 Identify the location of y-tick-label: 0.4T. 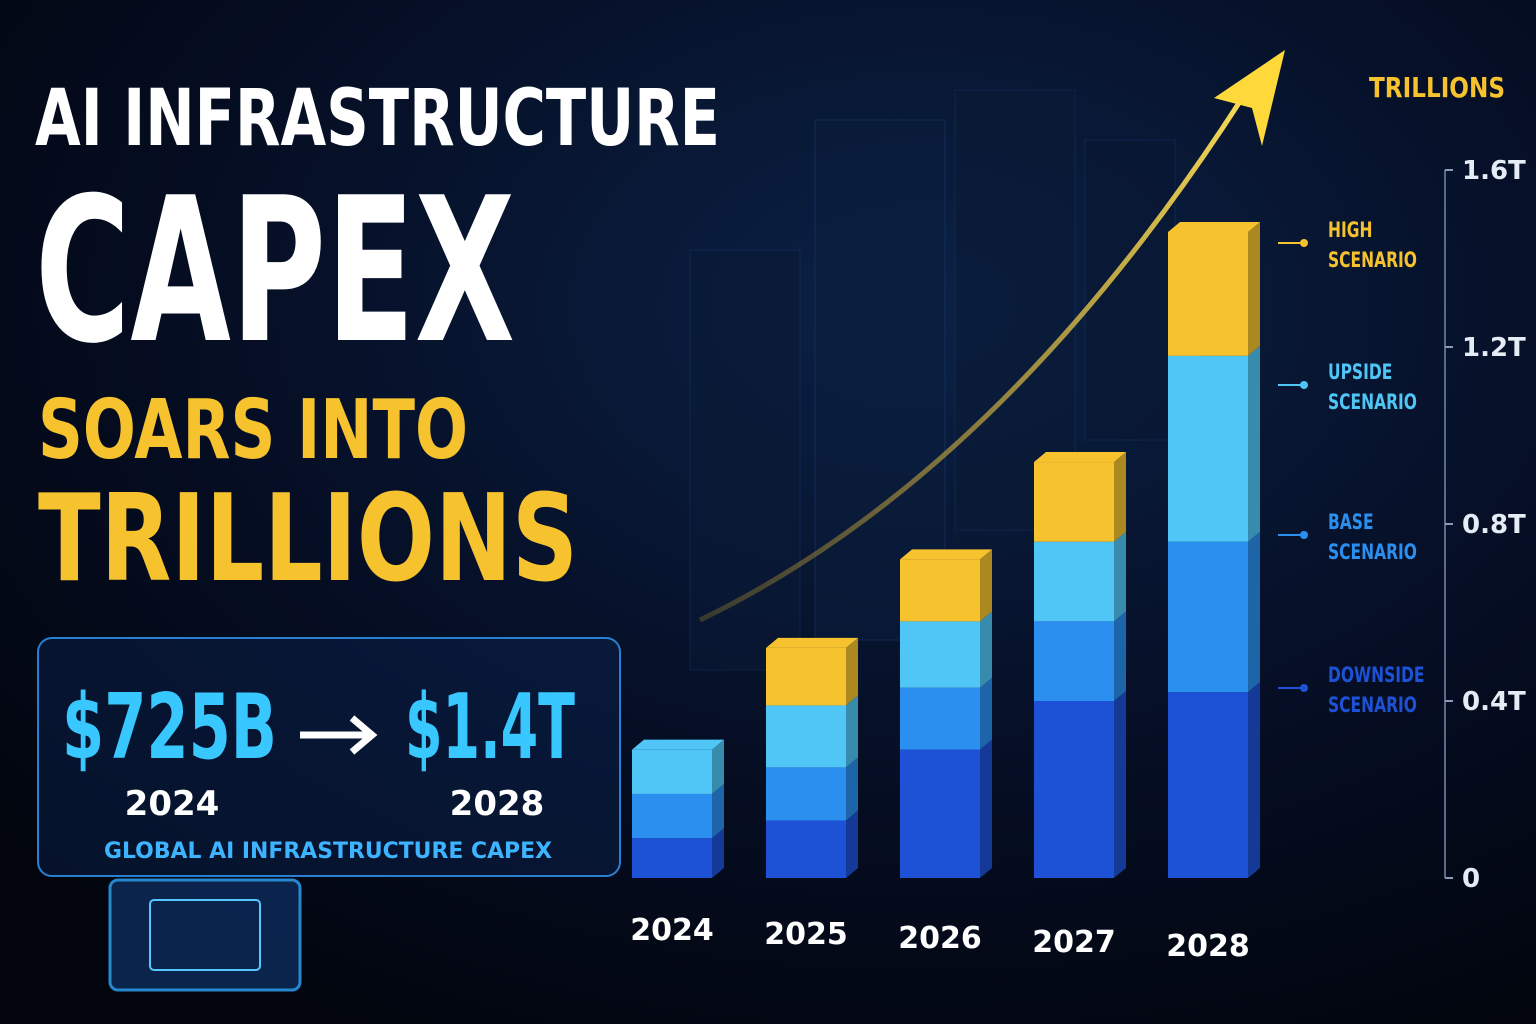
(1494, 702).